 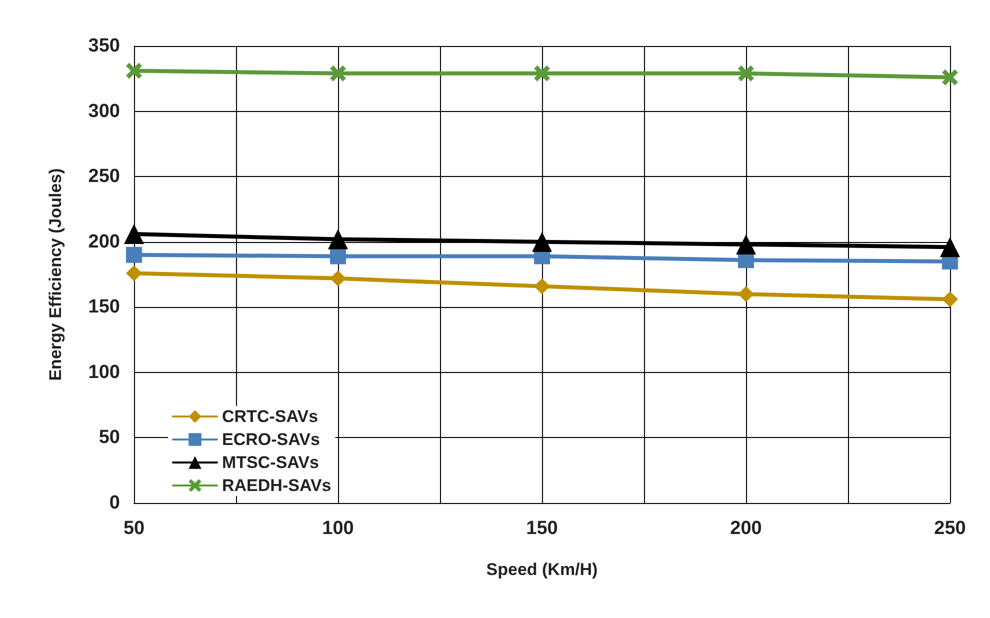 I want to click on y-tick-label: 100, so click(x=104, y=372).